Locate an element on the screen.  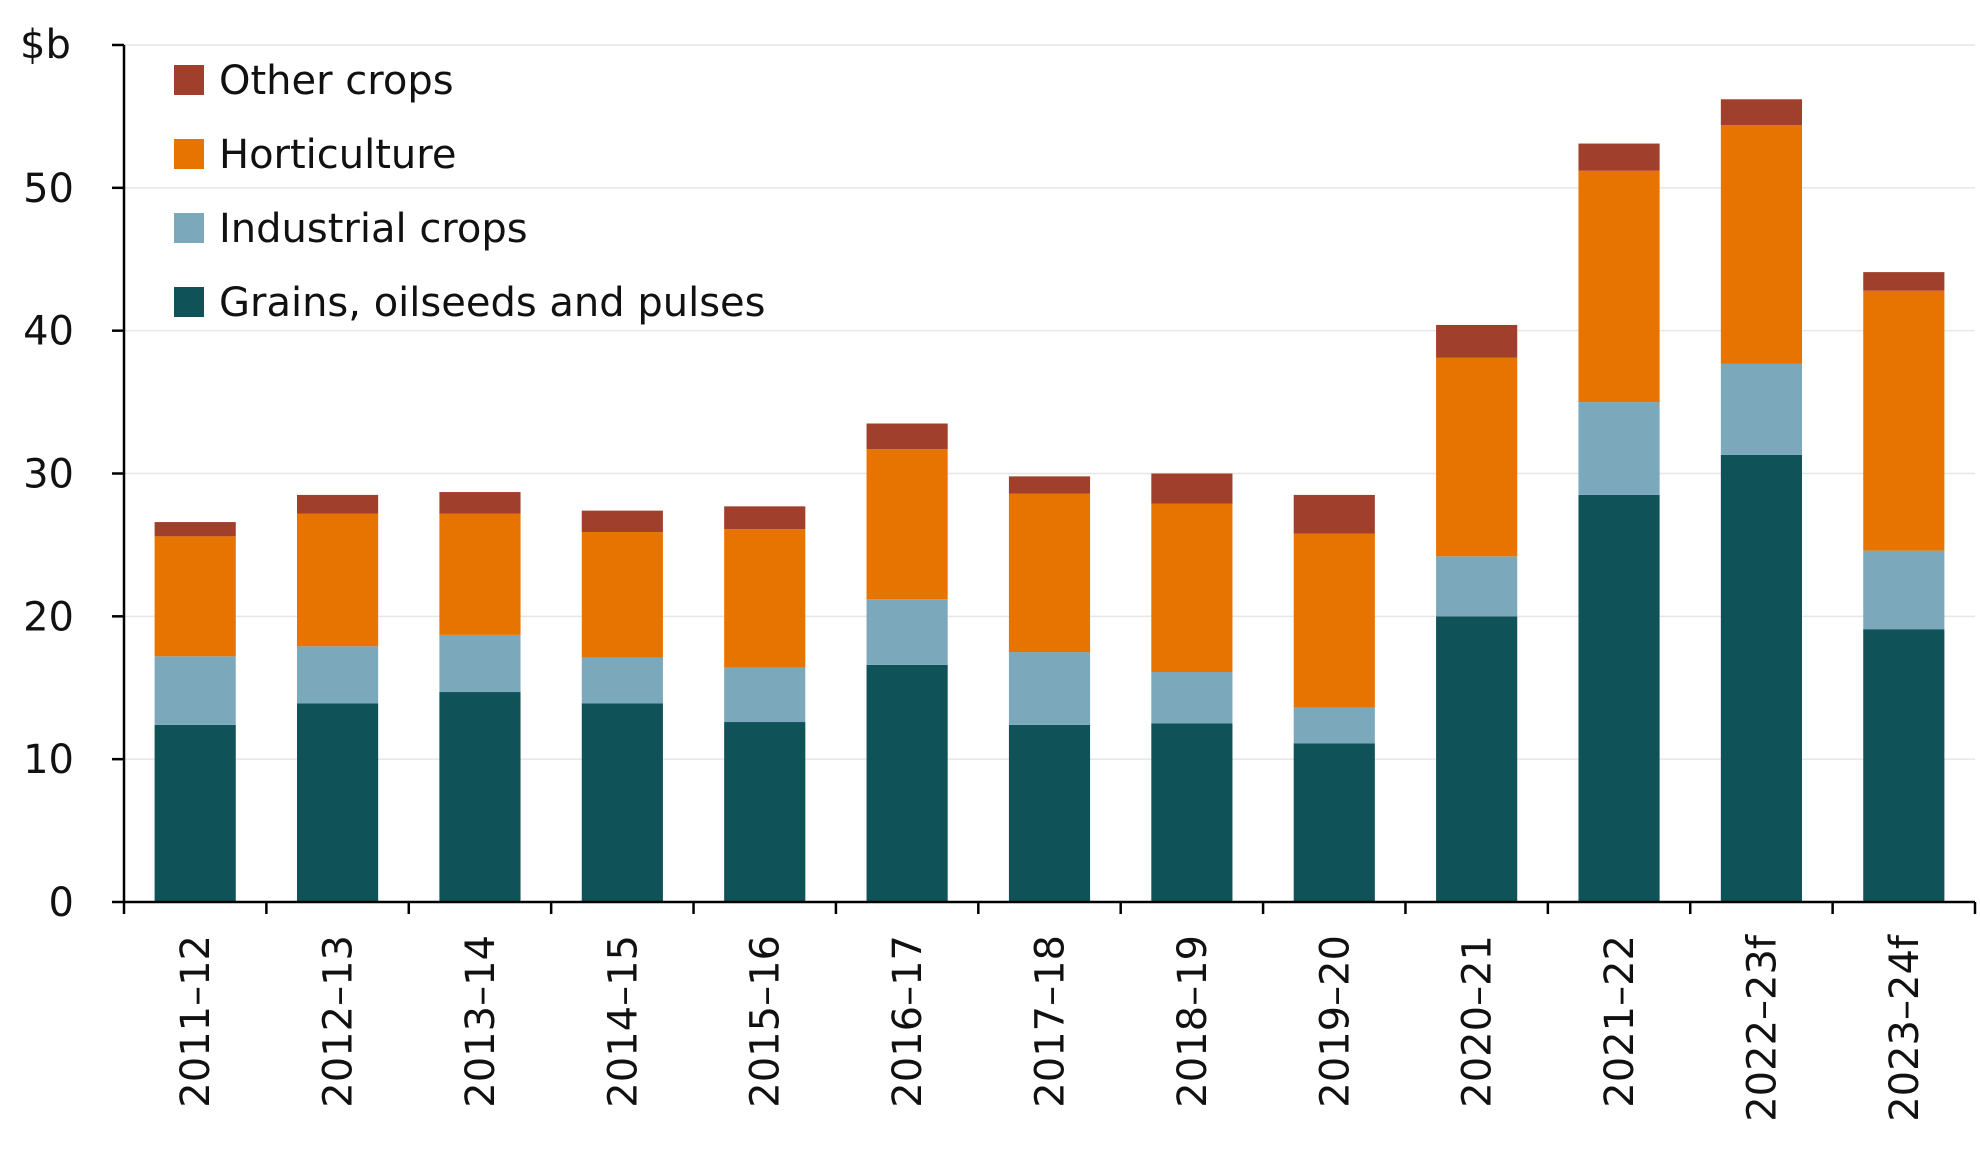
legend-item: Grains, oilseeds and pulses is located at coordinates (470, 303).